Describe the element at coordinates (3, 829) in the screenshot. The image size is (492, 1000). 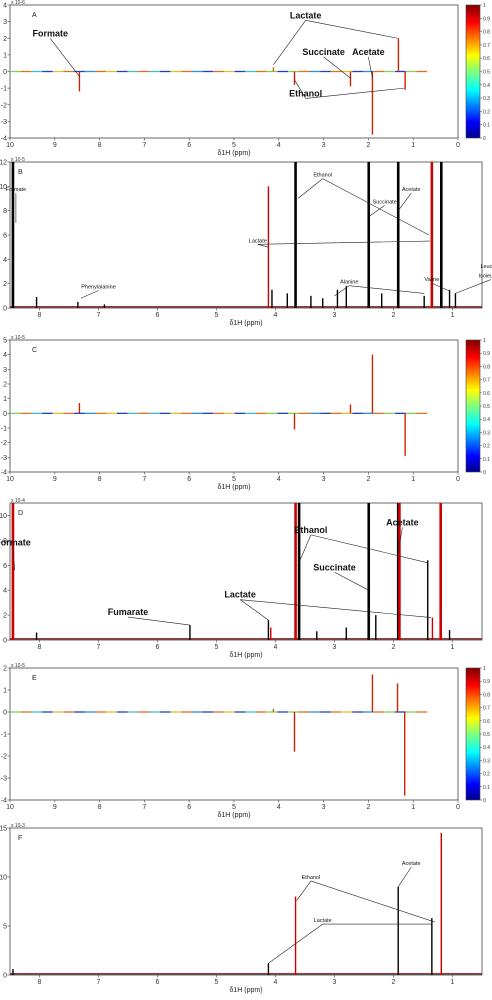
I see `y-tick-label: 15` at that location.